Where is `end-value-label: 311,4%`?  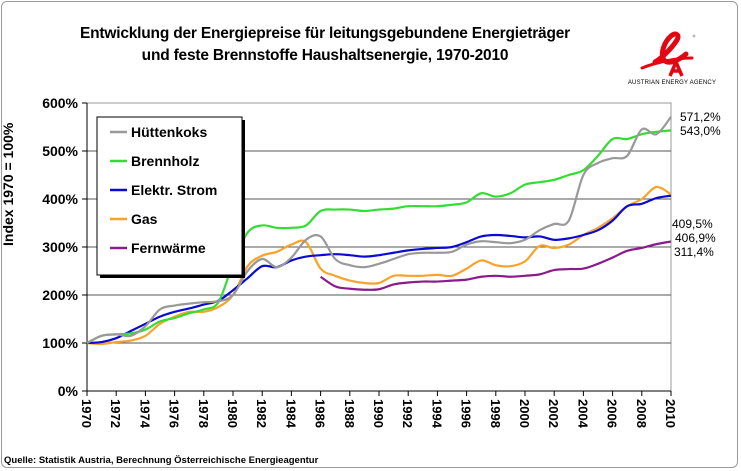
end-value-label: 311,4% is located at coordinates (694, 252).